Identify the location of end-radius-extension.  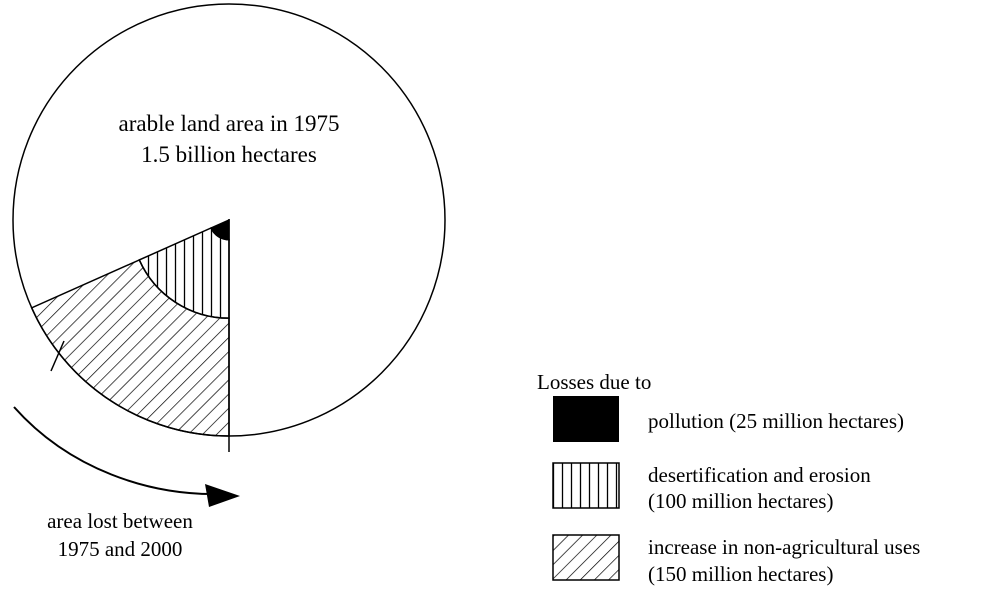
(57, 356).